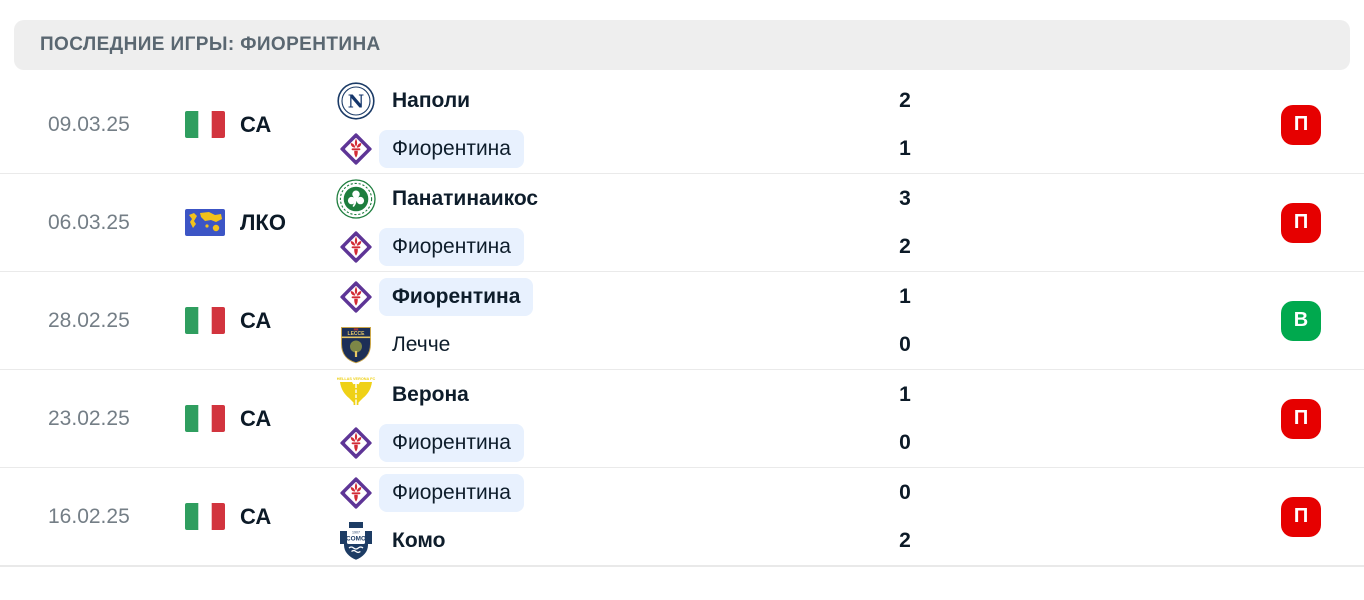 The width and height of the screenshot is (1364, 600). What do you see at coordinates (421, 344) in the screenshot?
I see `team-name: Лечче` at bounding box center [421, 344].